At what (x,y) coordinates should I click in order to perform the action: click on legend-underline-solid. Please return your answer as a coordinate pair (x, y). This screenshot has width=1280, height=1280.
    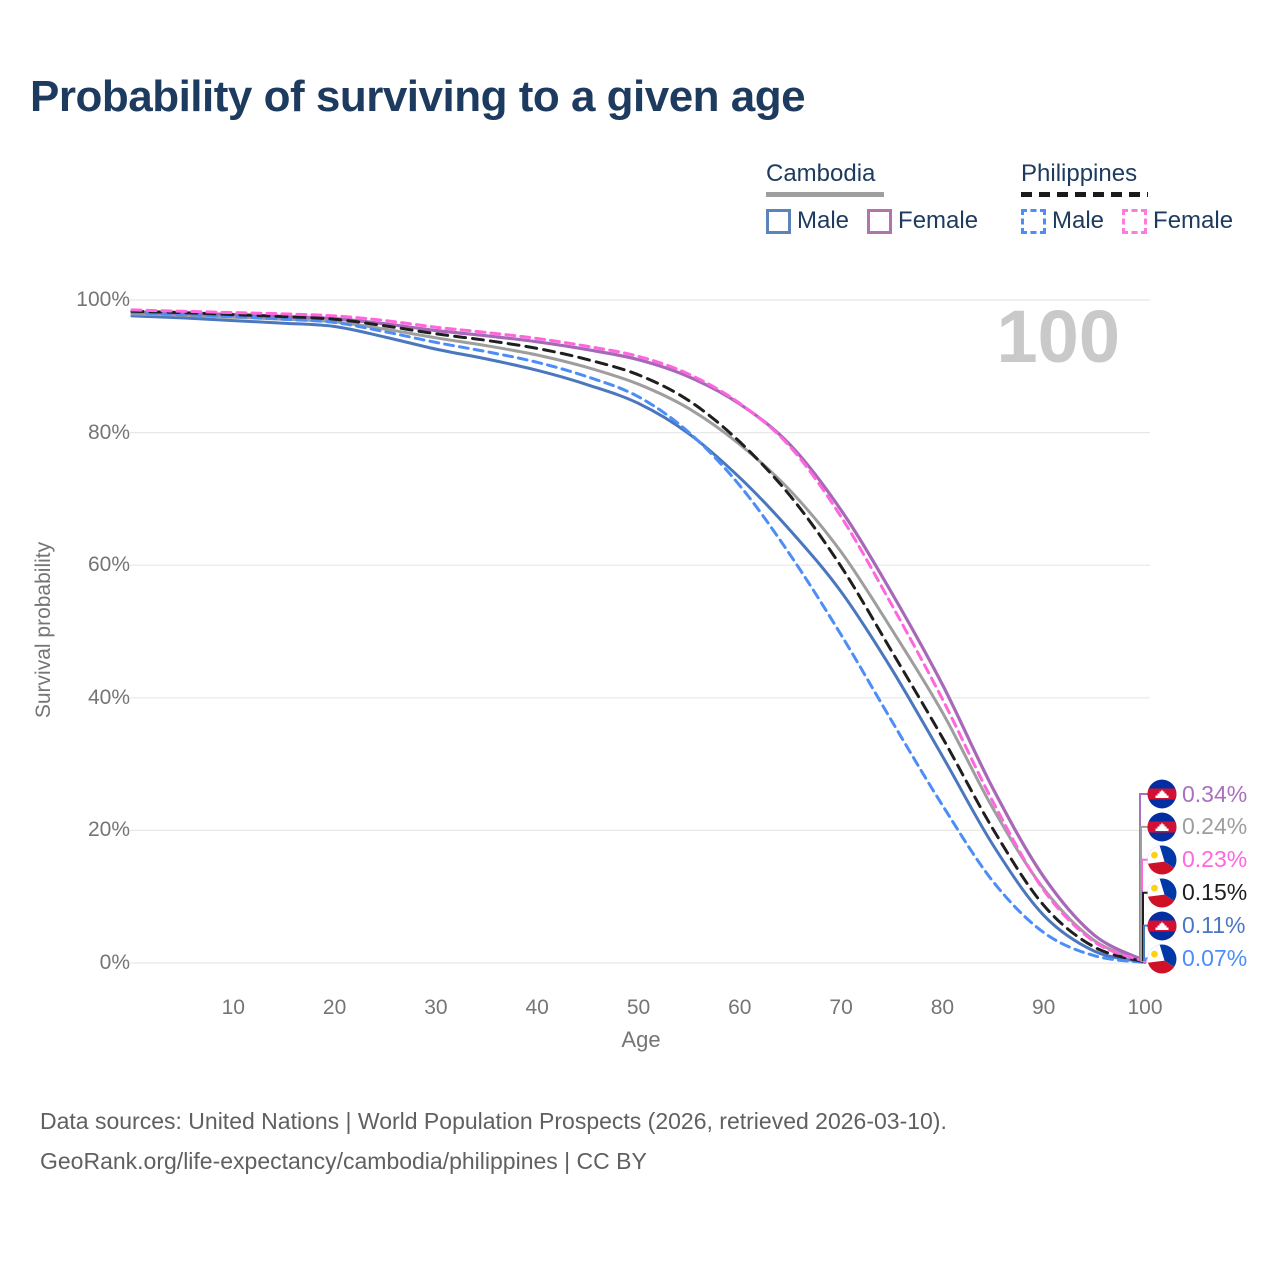
    Looking at the image, I should click on (825, 194).